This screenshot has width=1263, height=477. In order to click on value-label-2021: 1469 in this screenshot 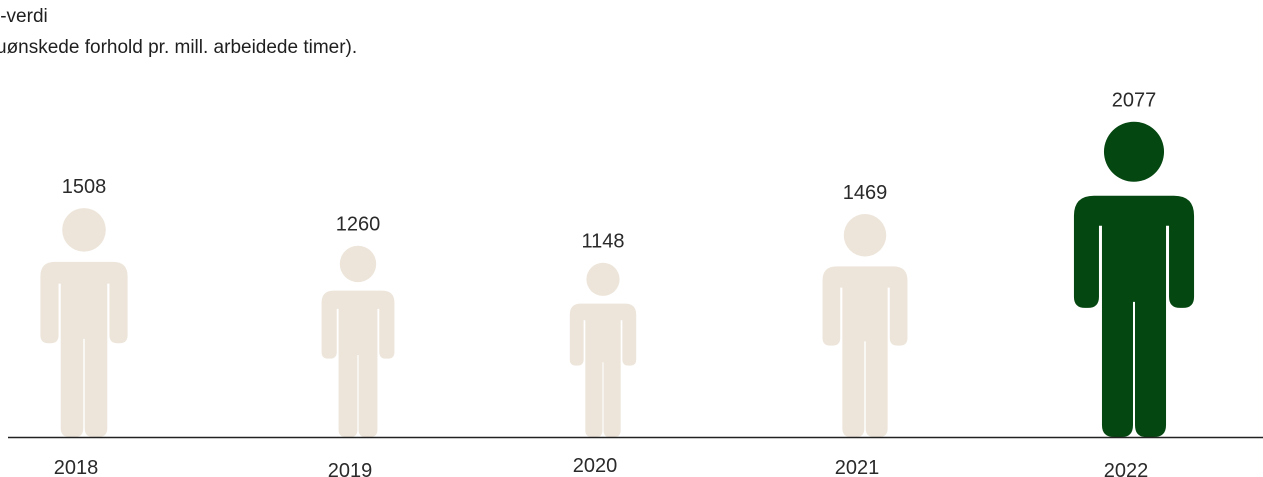, I will do `click(865, 193)`.